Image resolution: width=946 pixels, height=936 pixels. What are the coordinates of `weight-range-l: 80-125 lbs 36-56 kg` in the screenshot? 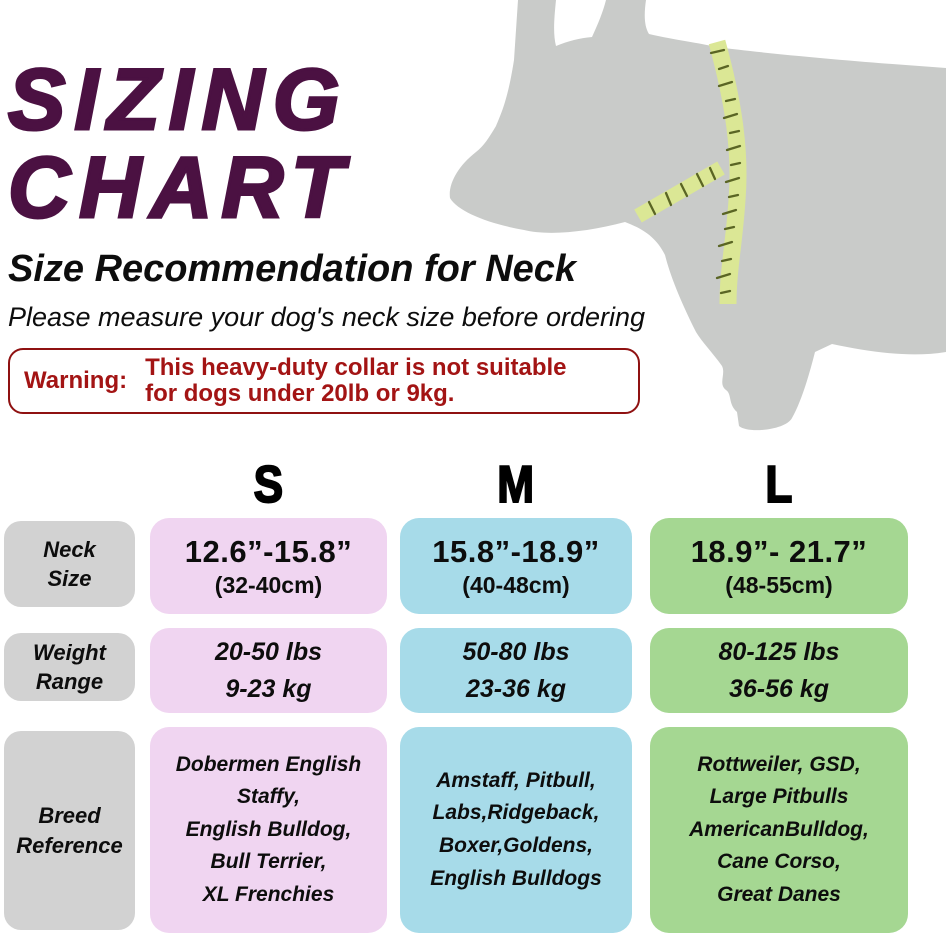 It's located at (779, 670).